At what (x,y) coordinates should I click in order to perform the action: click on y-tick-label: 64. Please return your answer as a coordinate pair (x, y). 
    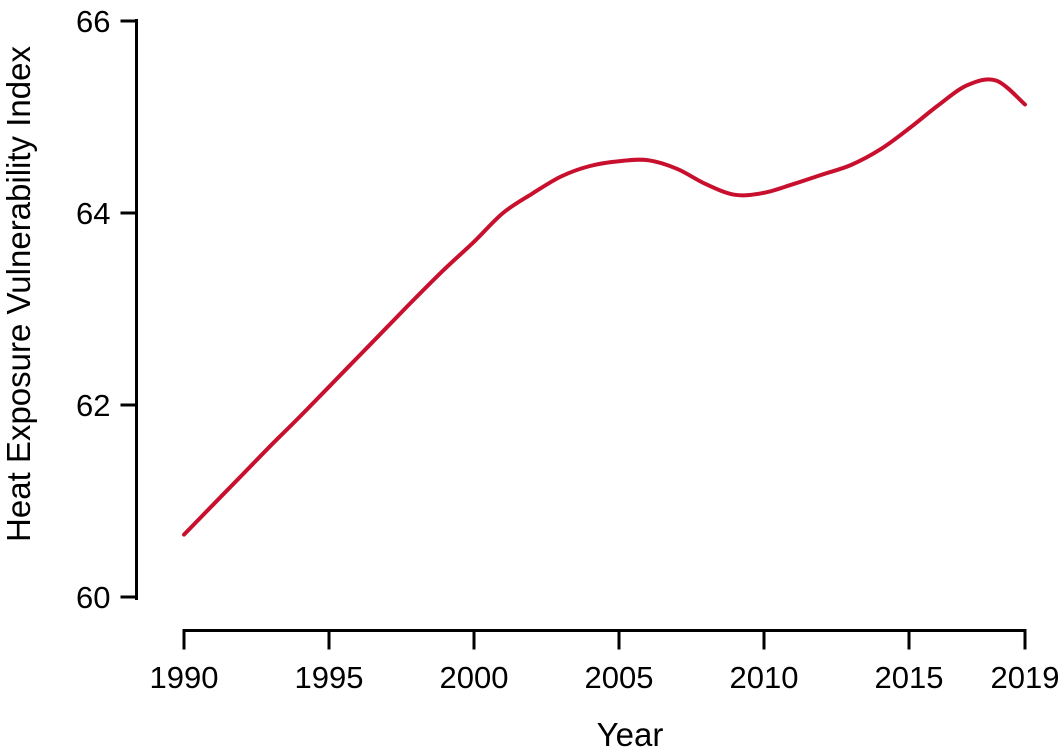
    Looking at the image, I should click on (93, 213).